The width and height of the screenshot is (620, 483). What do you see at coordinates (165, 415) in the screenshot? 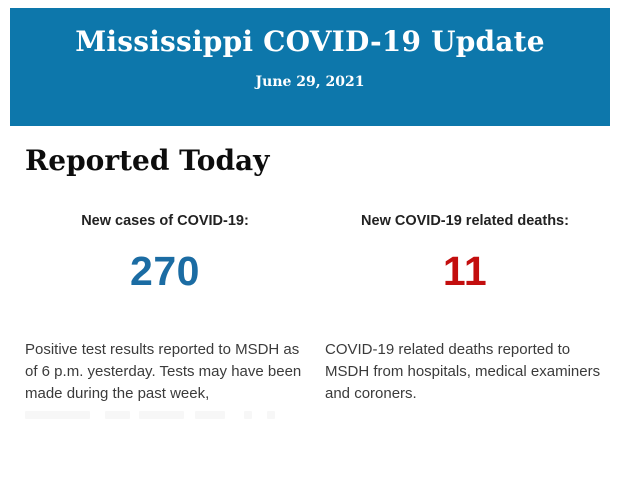
I see `faded-text-remnant` at bounding box center [165, 415].